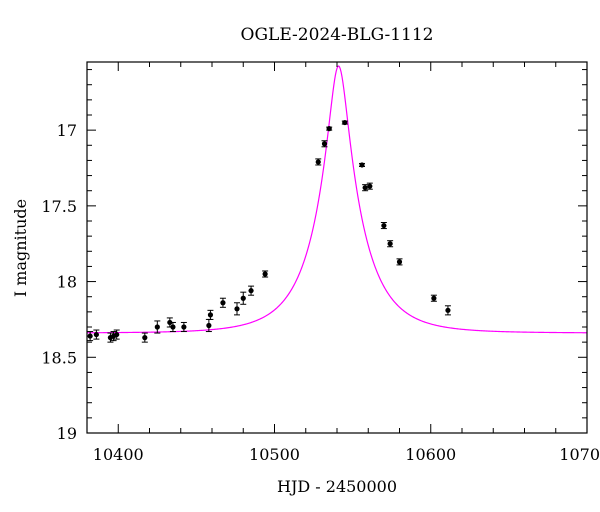 The width and height of the screenshot is (600, 512). I want to click on x-tick-labels: 10400 10500 10600 1070, so click(346, 454).